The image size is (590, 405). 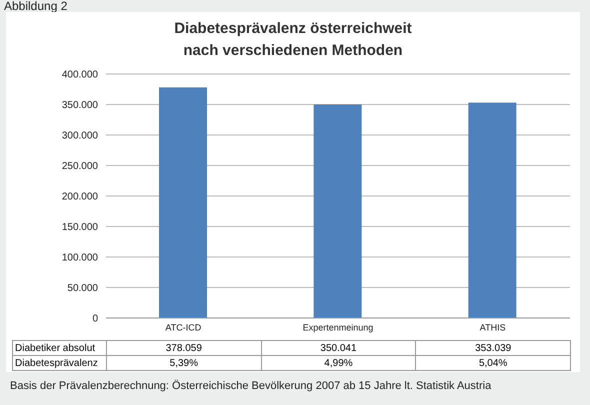 I want to click on y-tick-label: 100.000, so click(x=80, y=258).